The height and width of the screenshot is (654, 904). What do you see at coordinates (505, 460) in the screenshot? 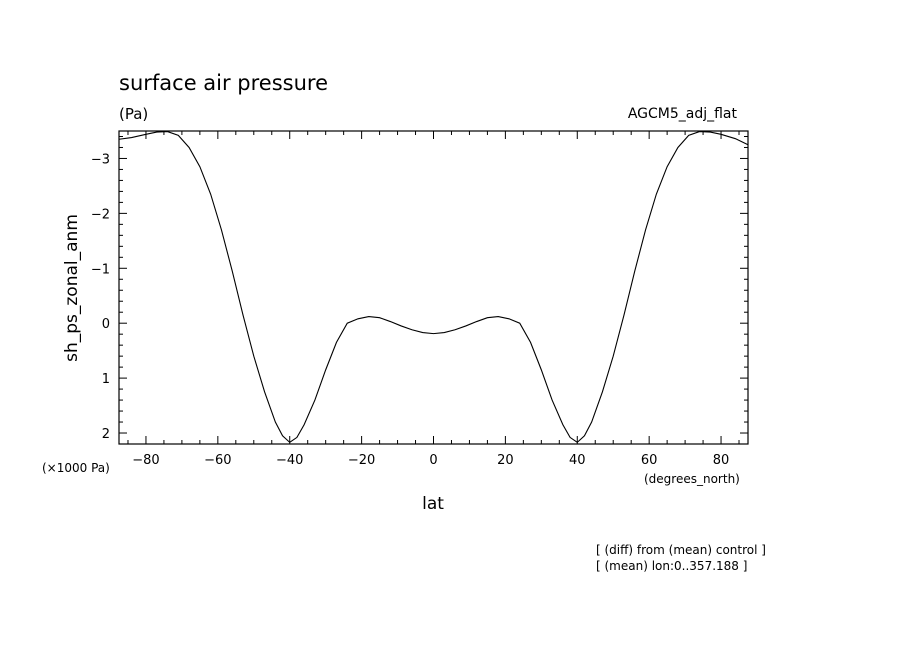
I see `x-tick-label: 20` at bounding box center [505, 460].